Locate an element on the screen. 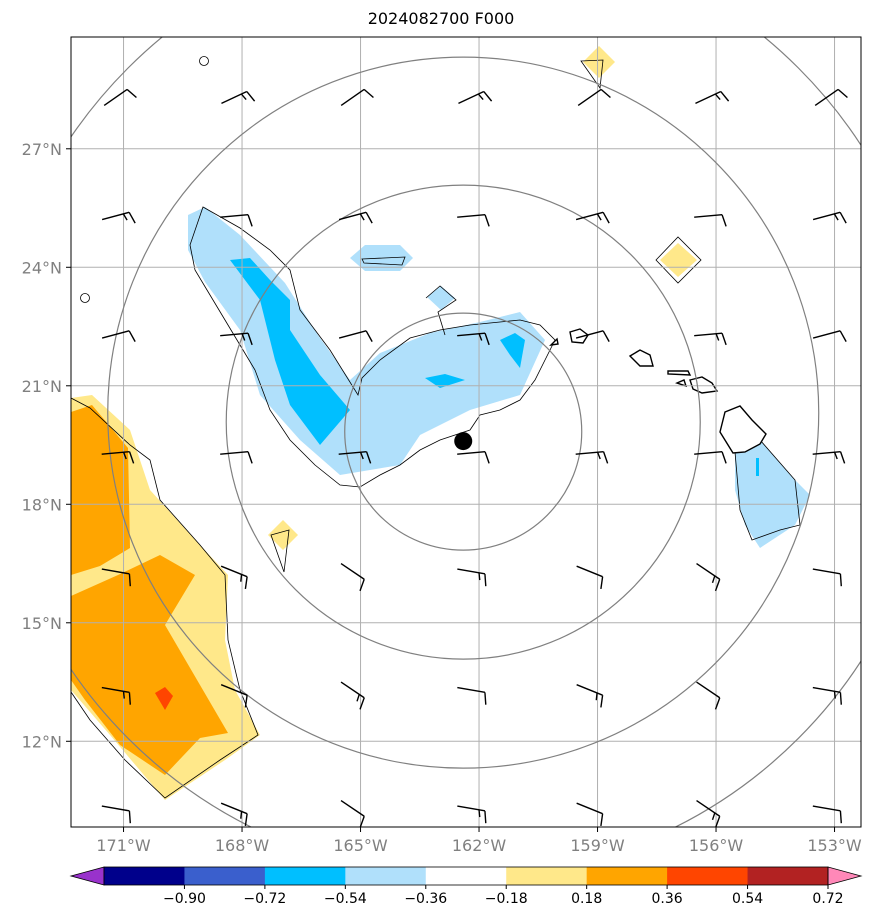 The image size is (882, 924). contour-line-top is located at coordinates (592, 74).